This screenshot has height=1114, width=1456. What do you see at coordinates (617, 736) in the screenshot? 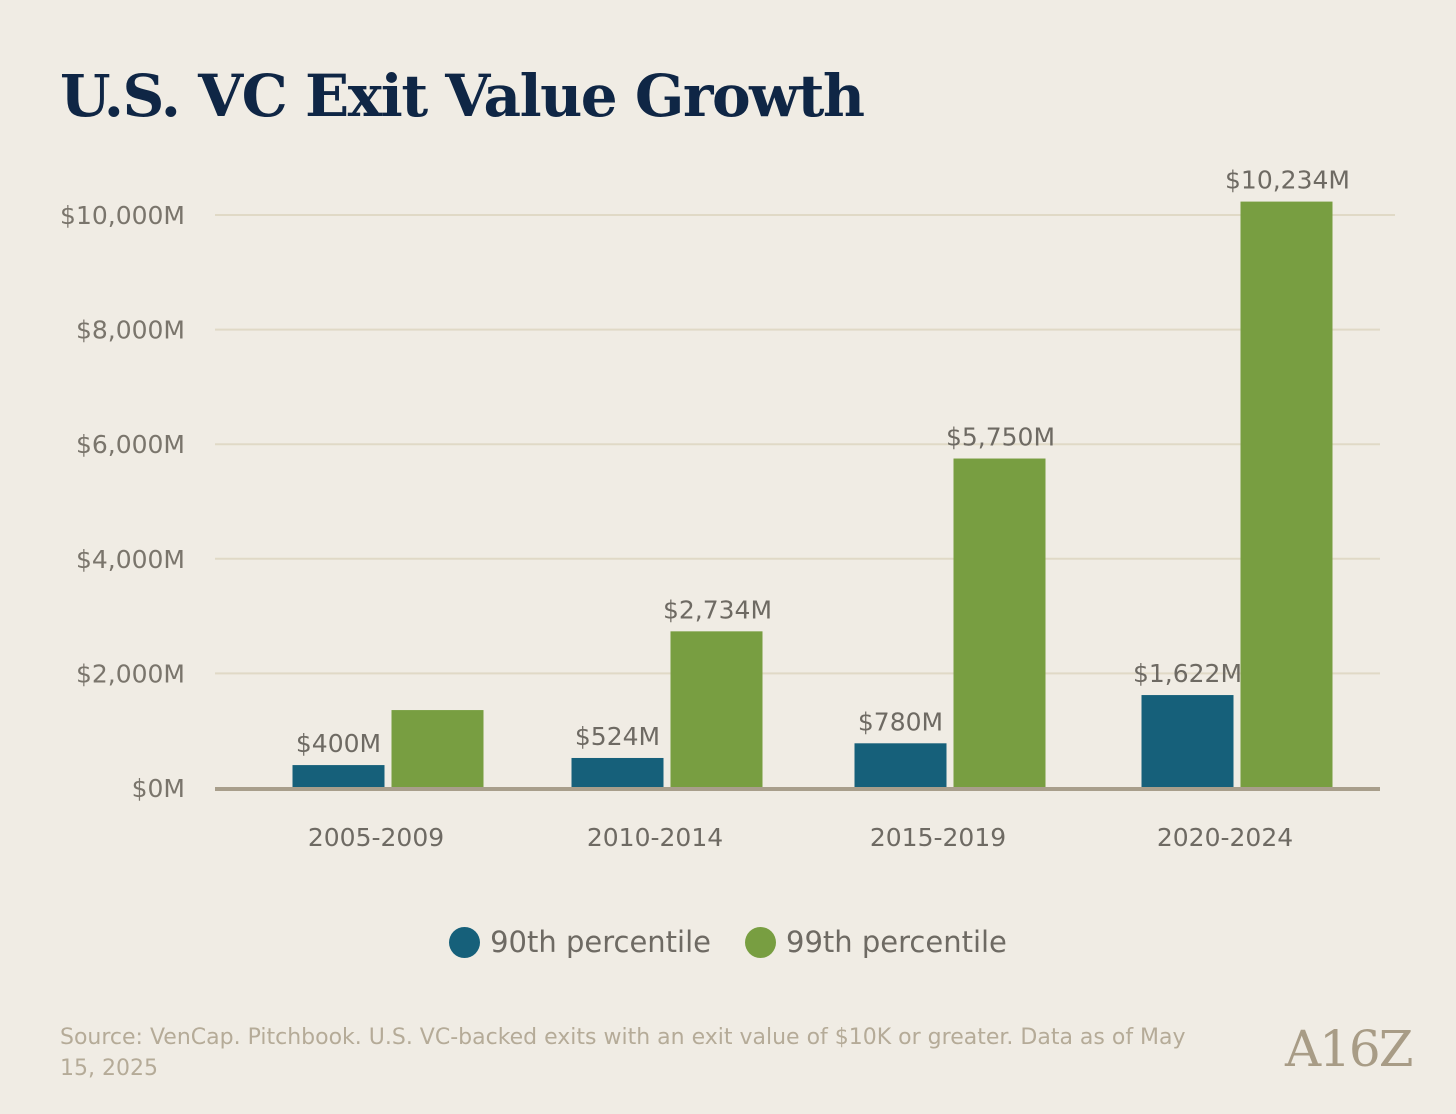
I see `data-label: $524M` at bounding box center [617, 736].